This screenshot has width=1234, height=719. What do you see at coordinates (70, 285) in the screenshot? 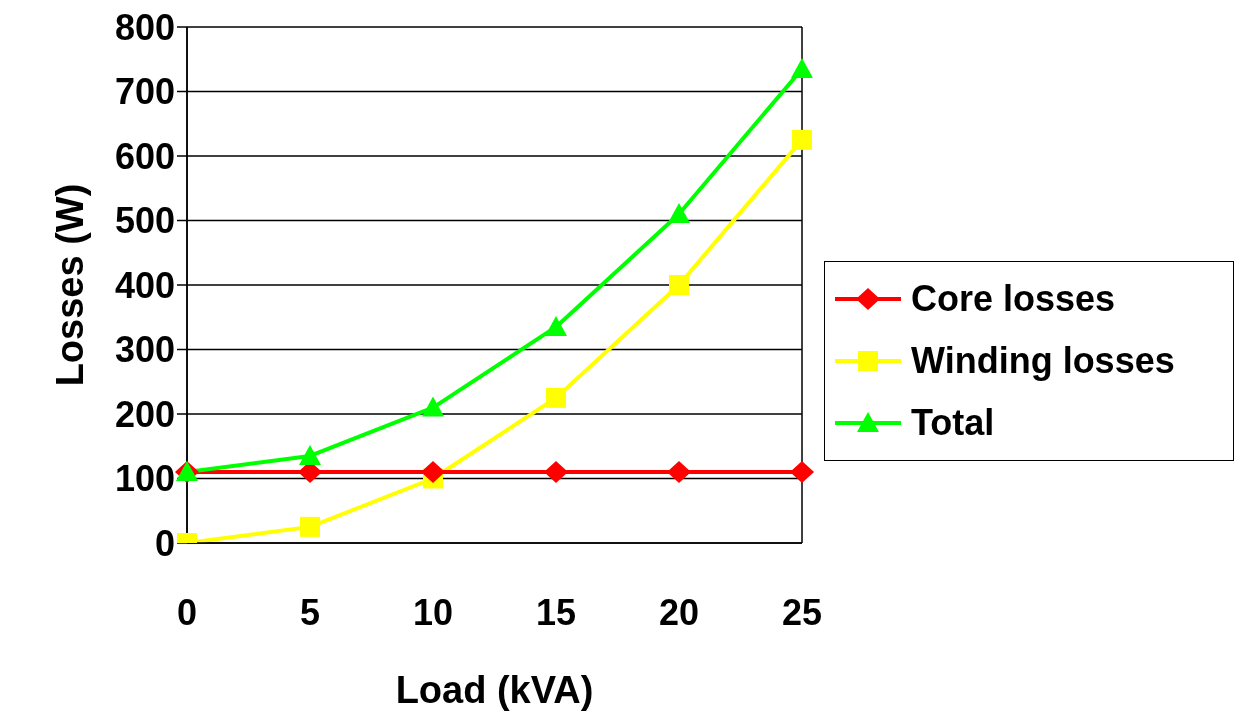
I see `y-axis-title: Losses (W)` at bounding box center [70, 285].